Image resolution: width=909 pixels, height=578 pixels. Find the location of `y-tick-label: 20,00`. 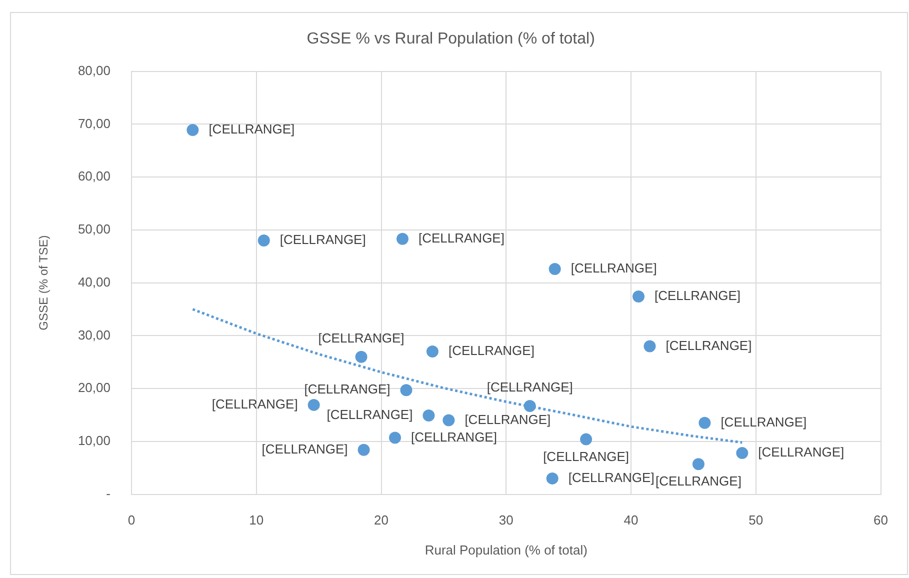

y-tick-label: 20,00 is located at coordinates (94, 388).